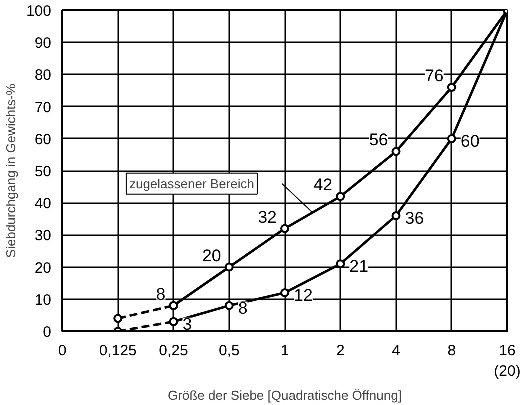  What do you see at coordinates (340, 351) in the screenshot?
I see `x-tick-label: 2` at bounding box center [340, 351].